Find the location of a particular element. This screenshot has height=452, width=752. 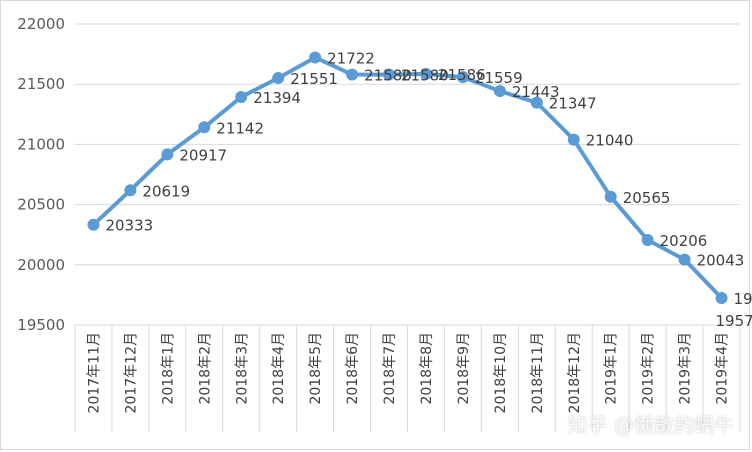

x-tick-label: 2019年1月 is located at coordinates (612, 368).